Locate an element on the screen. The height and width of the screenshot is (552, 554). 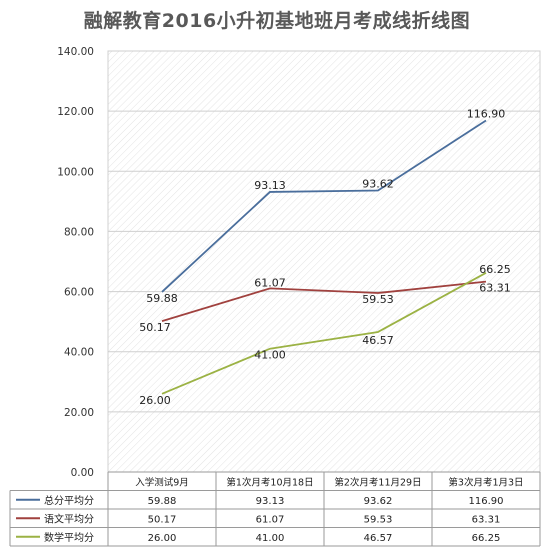
data-label: 93.13 is located at coordinates (270, 185).